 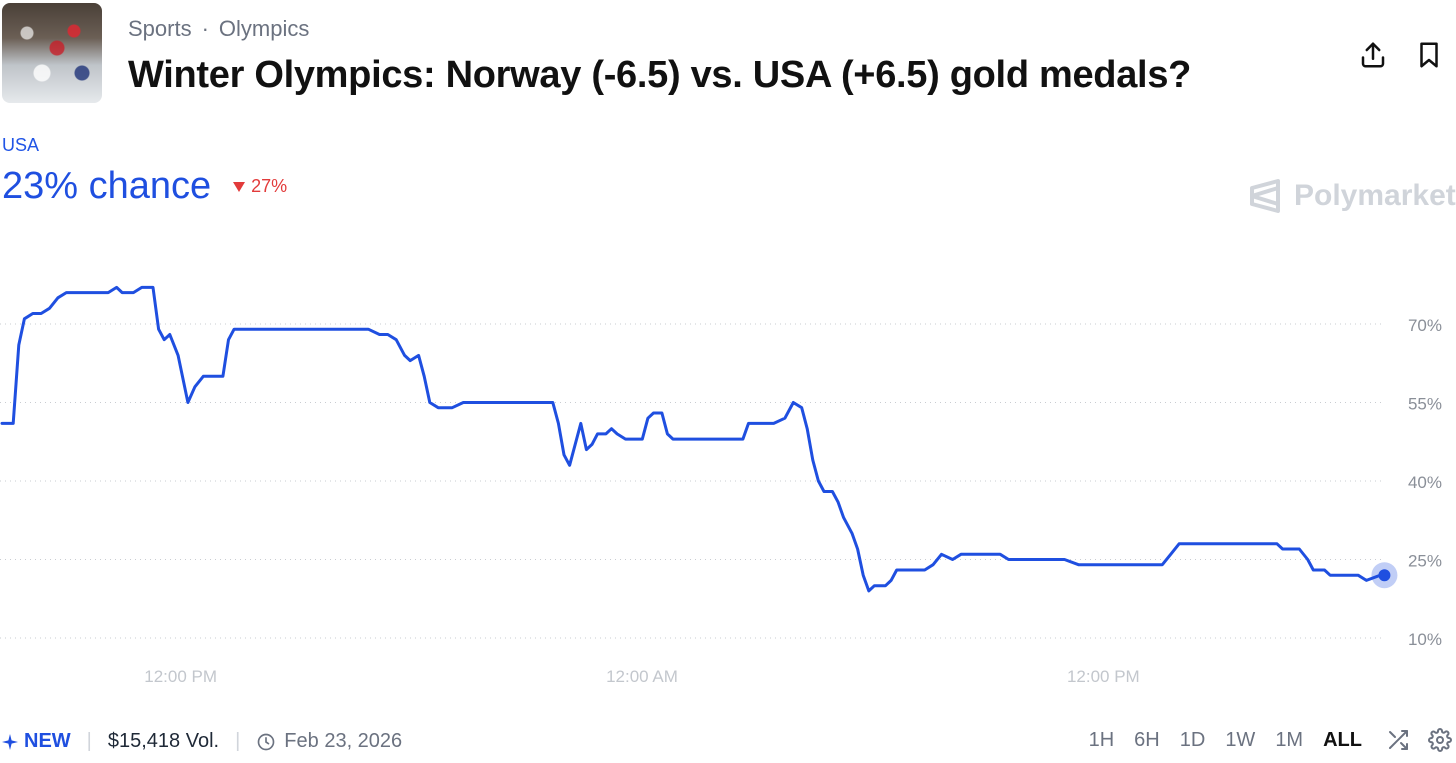 What do you see at coordinates (1192, 739) in the screenshot?
I see `range-1d-button: 1D` at bounding box center [1192, 739].